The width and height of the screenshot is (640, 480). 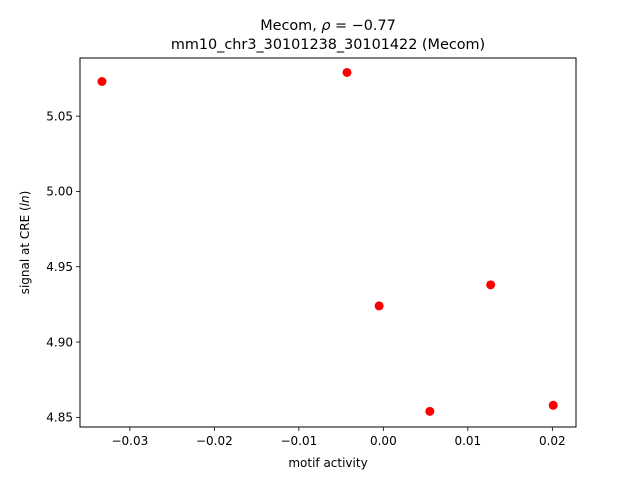 I want to click on x-tick-label: −0.03, so click(x=129, y=441).